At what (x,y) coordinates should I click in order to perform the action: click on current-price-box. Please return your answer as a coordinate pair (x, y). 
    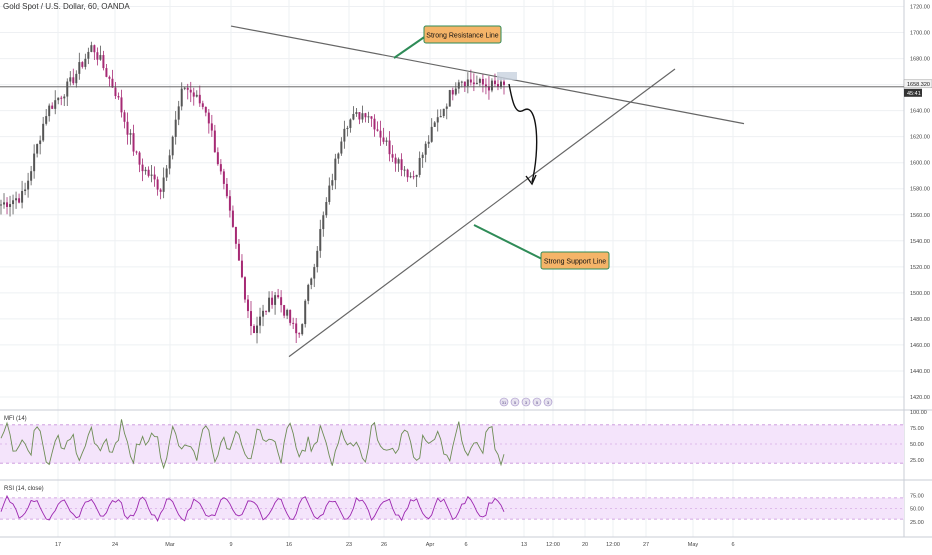
    Looking at the image, I should click on (917, 84).